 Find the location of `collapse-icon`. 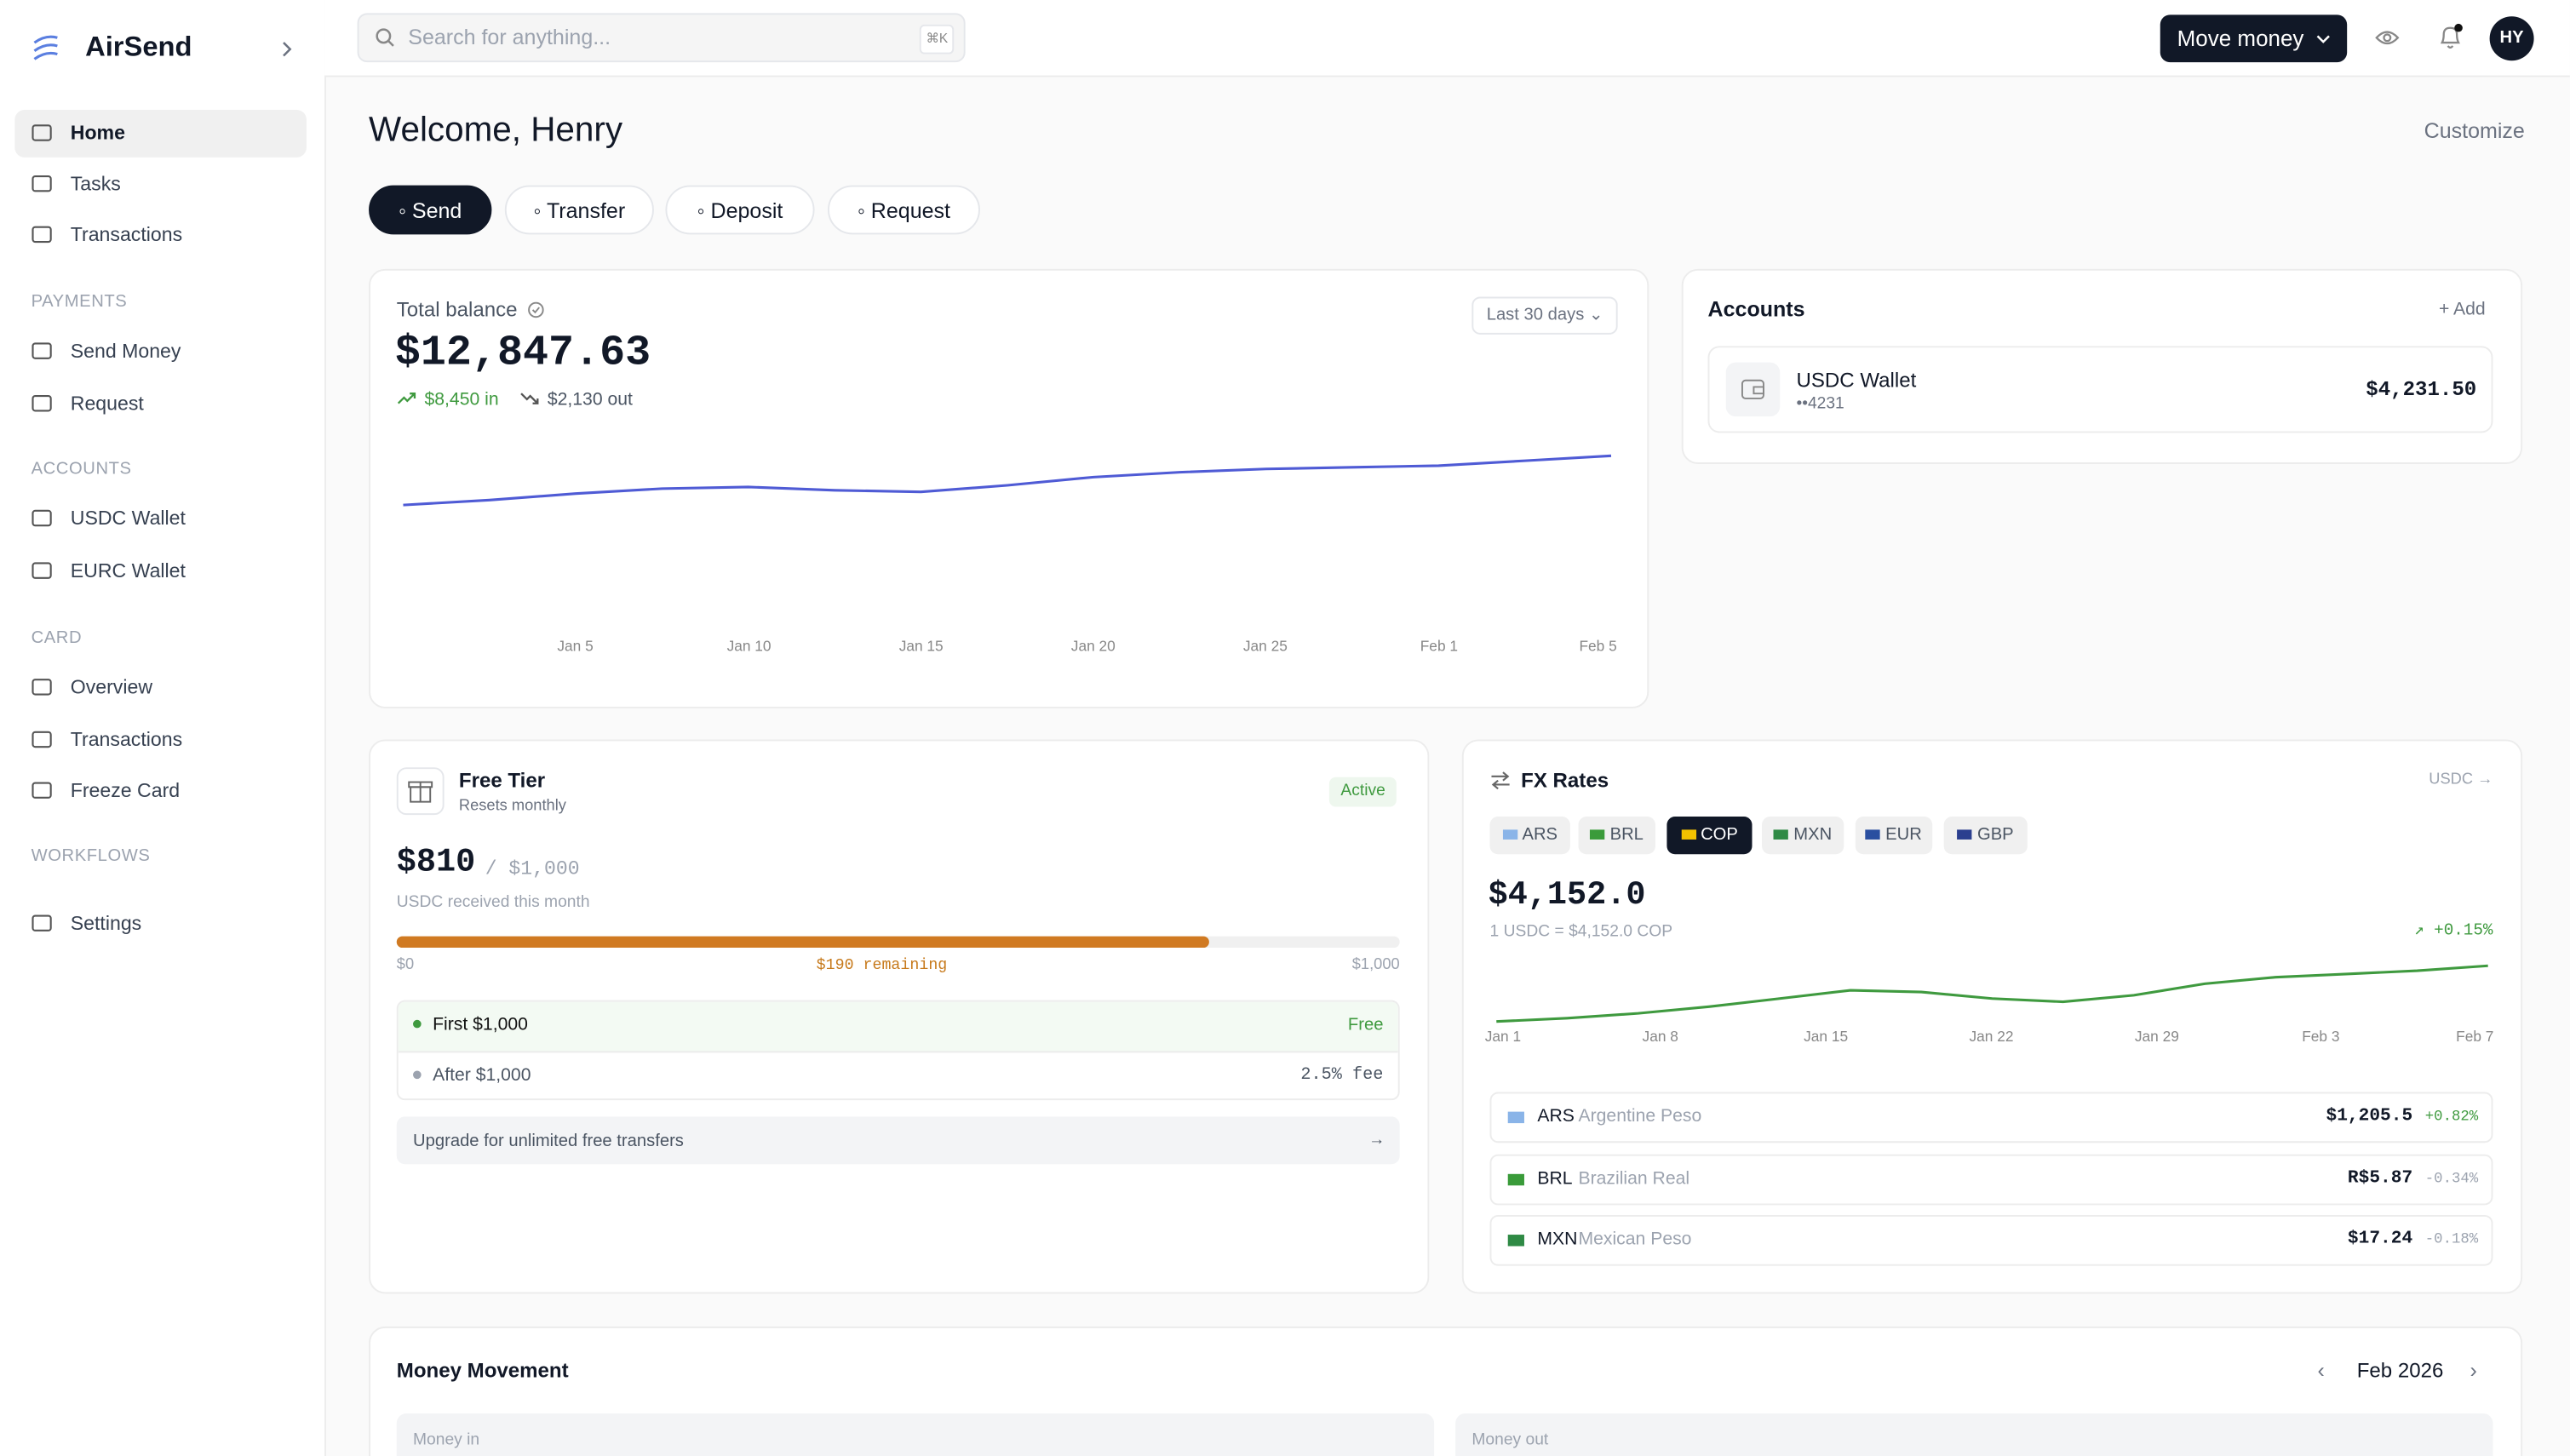

collapse-icon is located at coordinates (286, 49).